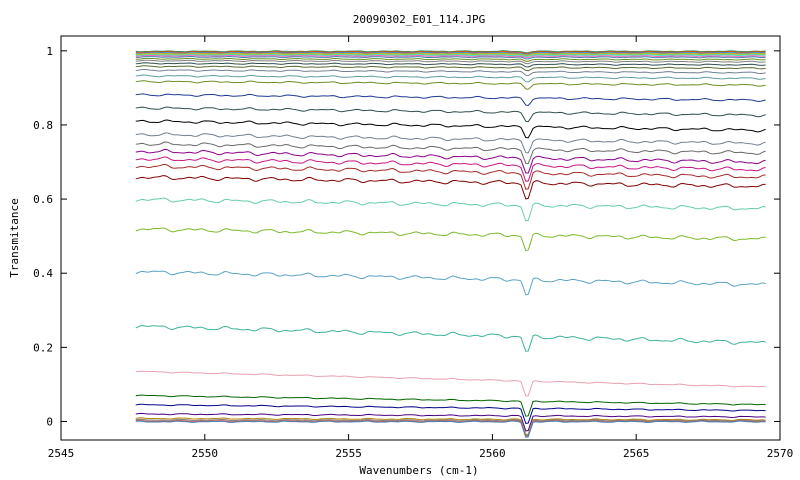 Image resolution: width=800 pixels, height=480 pixels. Describe the element at coordinates (43, 273) in the screenshot. I see `y-tick-label: 0.4` at that location.